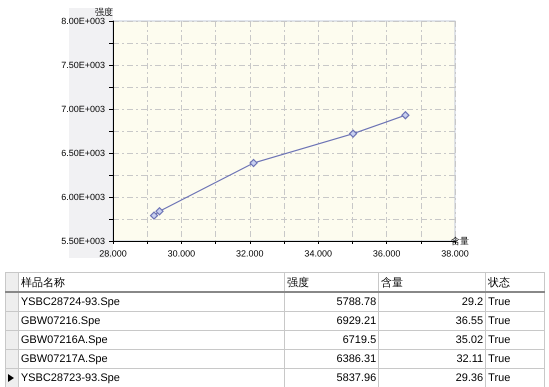 The height and width of the screenshot is (387, 549). Describe the element at coordinates (460, 241) in the screenshot. I see `x-axis-title: 含量` at that location.